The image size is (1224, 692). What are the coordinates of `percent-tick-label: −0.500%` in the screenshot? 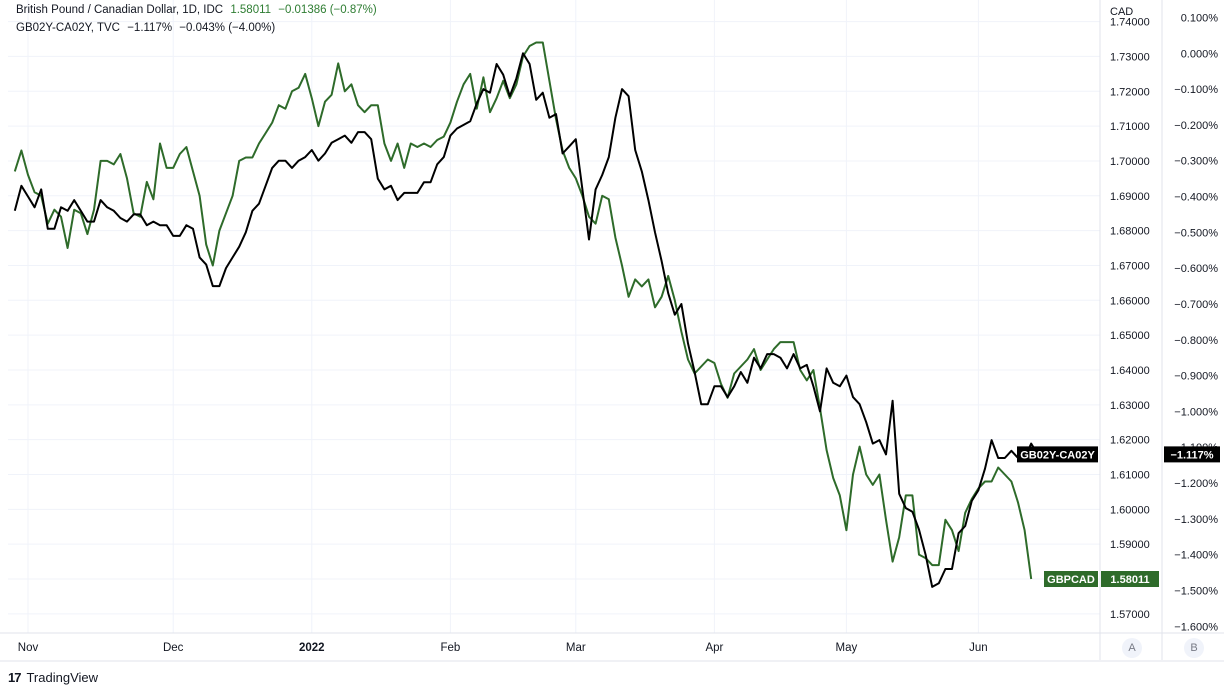 It's located at (1196, 233).